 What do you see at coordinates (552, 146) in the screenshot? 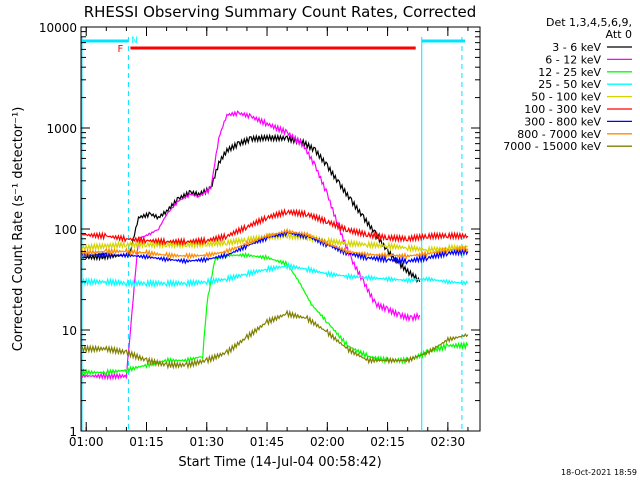
I see `legend-label: 7000 - 15000 keV` at bounding box center [552, 146].